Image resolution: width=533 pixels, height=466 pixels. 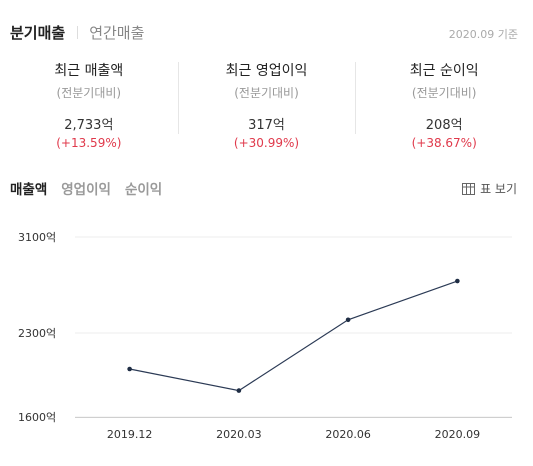 I want to click on stat-change: (+38.67%), so click(x=444, y=143).